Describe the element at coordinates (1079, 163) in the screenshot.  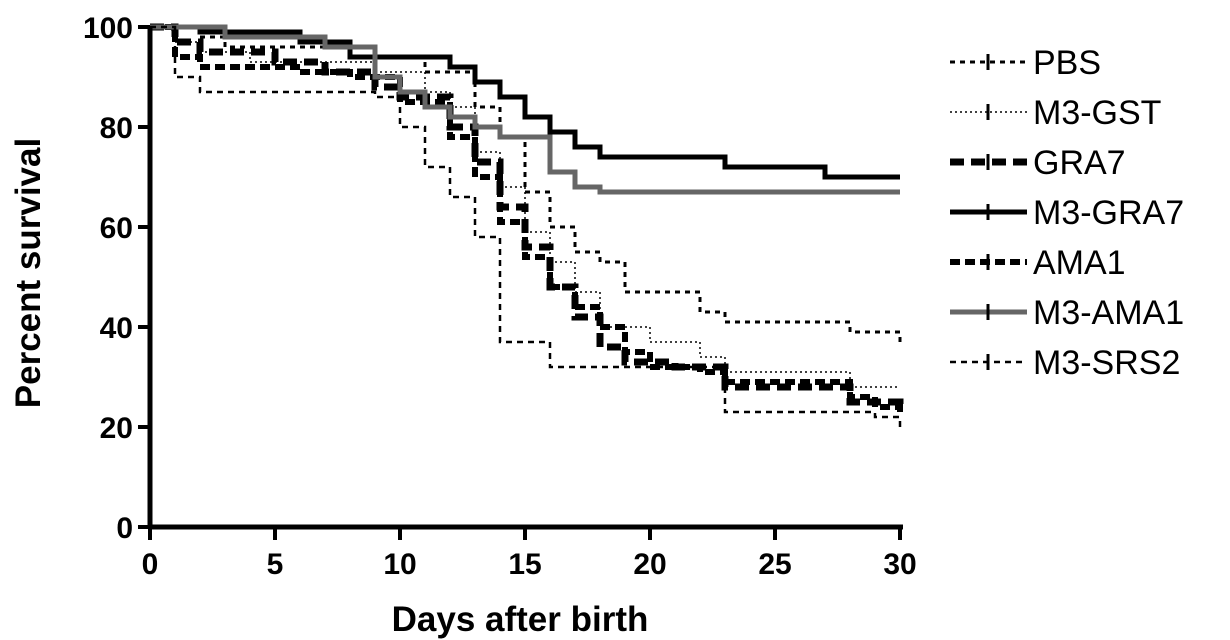
I see `legend-label: GRA7` at that location.